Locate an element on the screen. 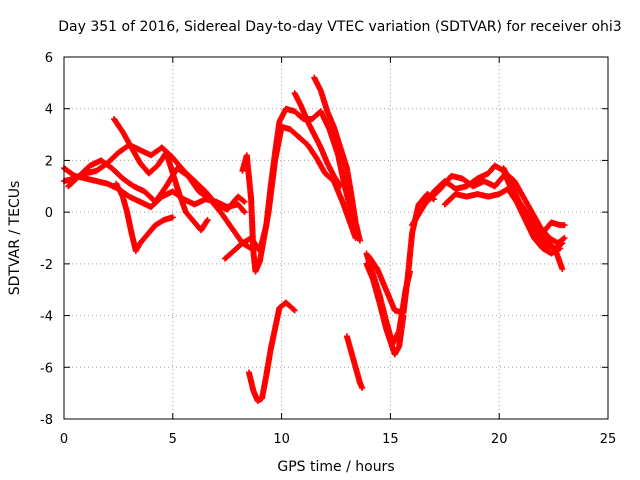 This screenshot has height=480, width=640. x-tick-label: 10 is located at coordinates (281, 439).